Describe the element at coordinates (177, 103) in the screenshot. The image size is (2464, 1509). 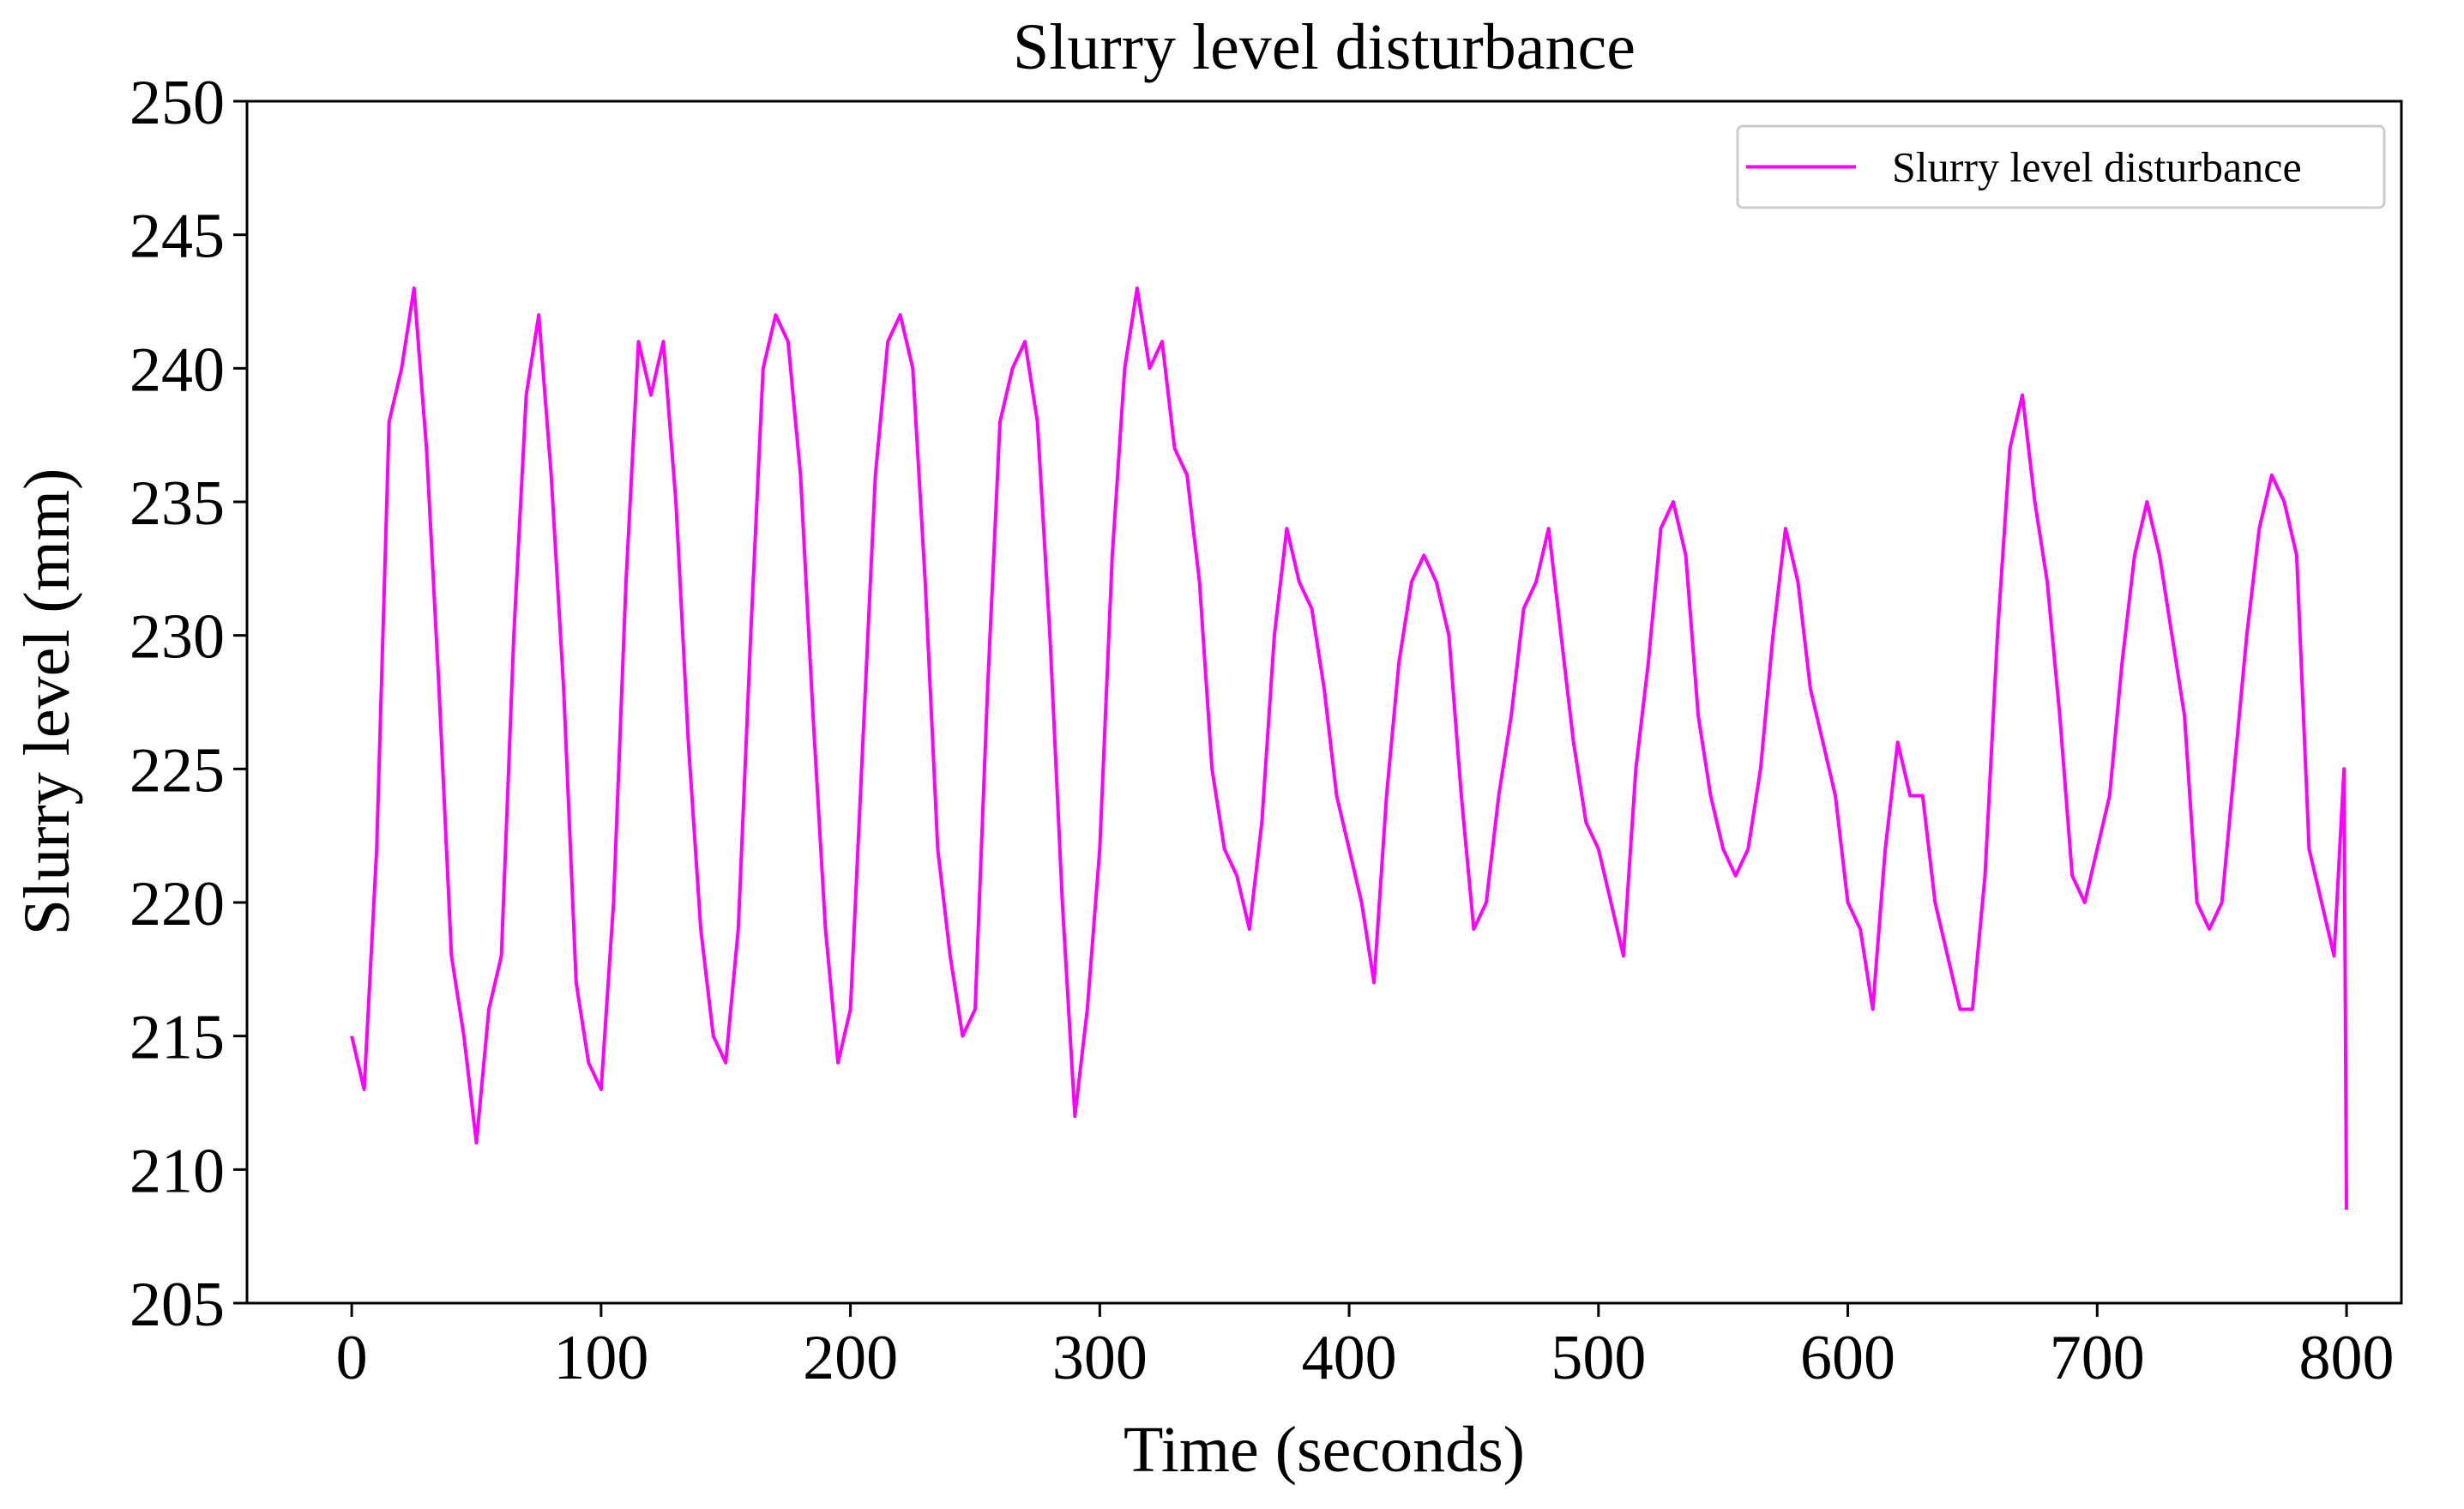
I see `y-tick-label: 250` at that location.